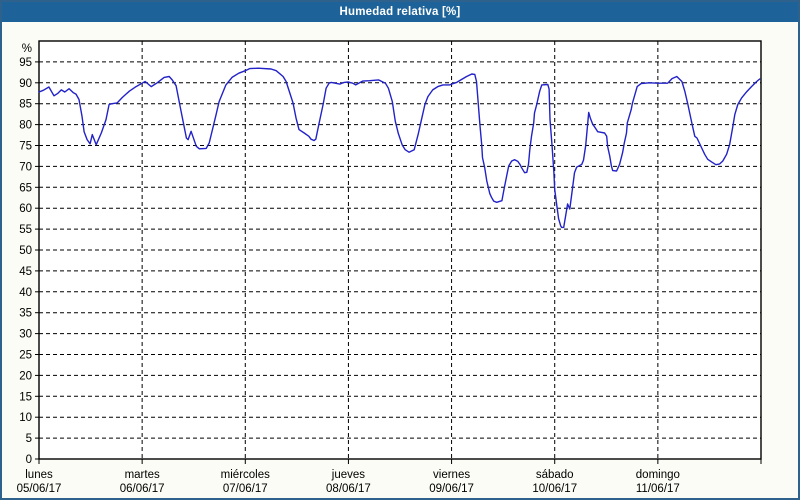 The height and width of the screenshot is (500, 800). Describe the element at coordinates (29, 439) in the screenshot. I see `y-axis-tick-label: 5` at that location.